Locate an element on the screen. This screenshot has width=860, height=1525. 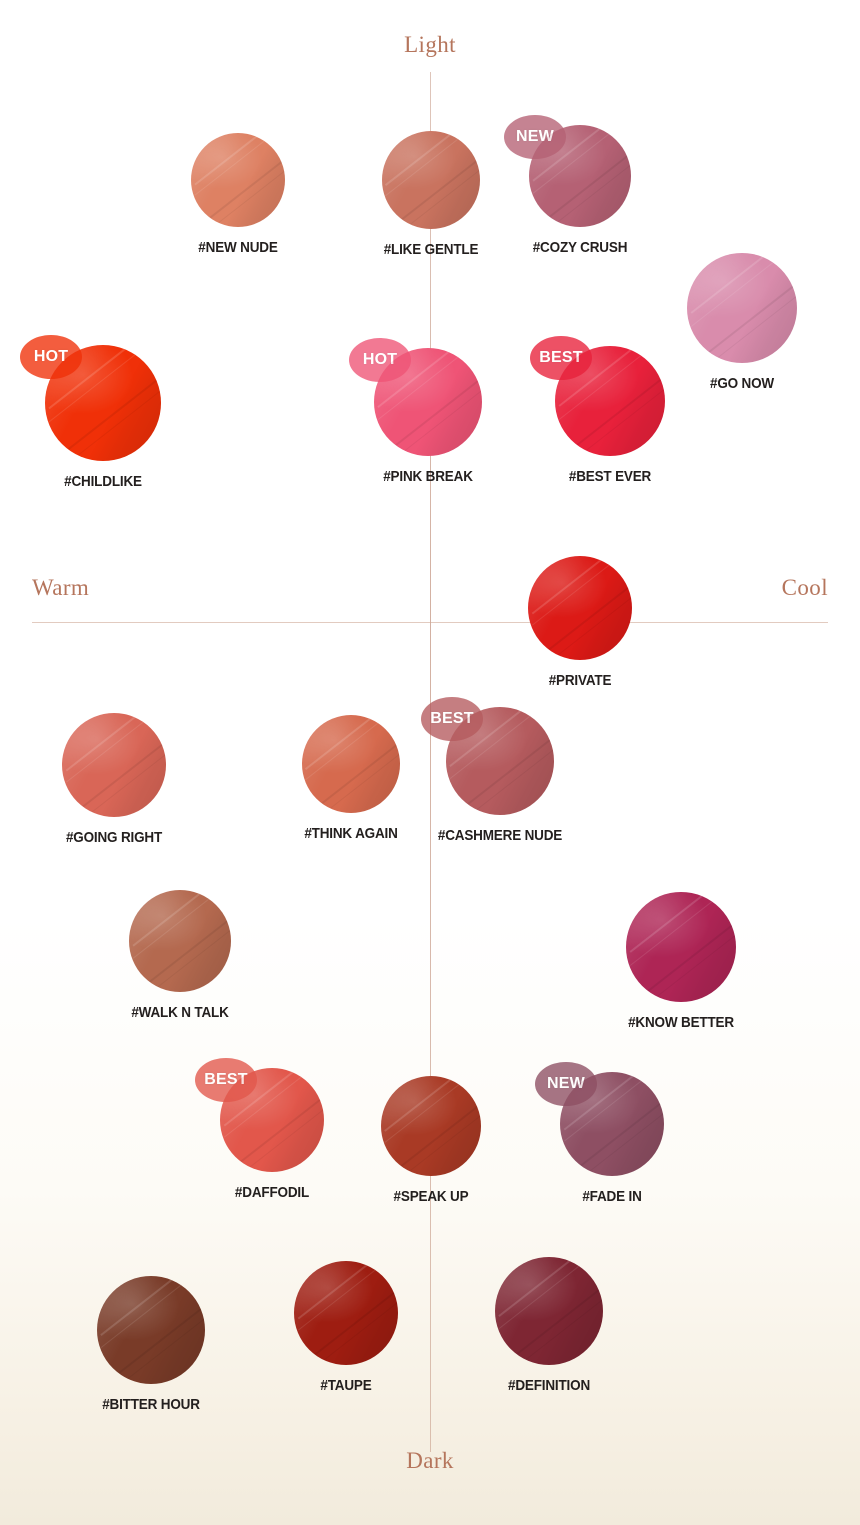
shade-label: #NEW NUDE is located at coordinates (238, 247).